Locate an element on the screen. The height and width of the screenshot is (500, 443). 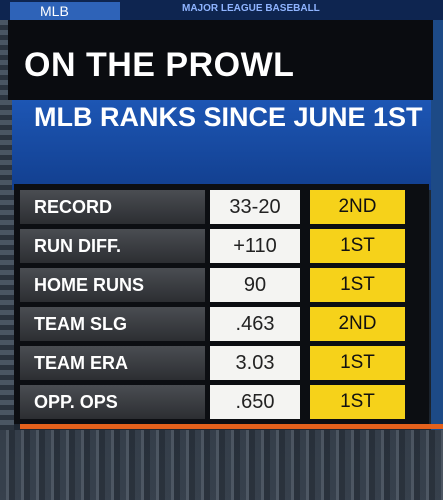
stat-label: OPP. OPS is located at coordinates (112, 402).